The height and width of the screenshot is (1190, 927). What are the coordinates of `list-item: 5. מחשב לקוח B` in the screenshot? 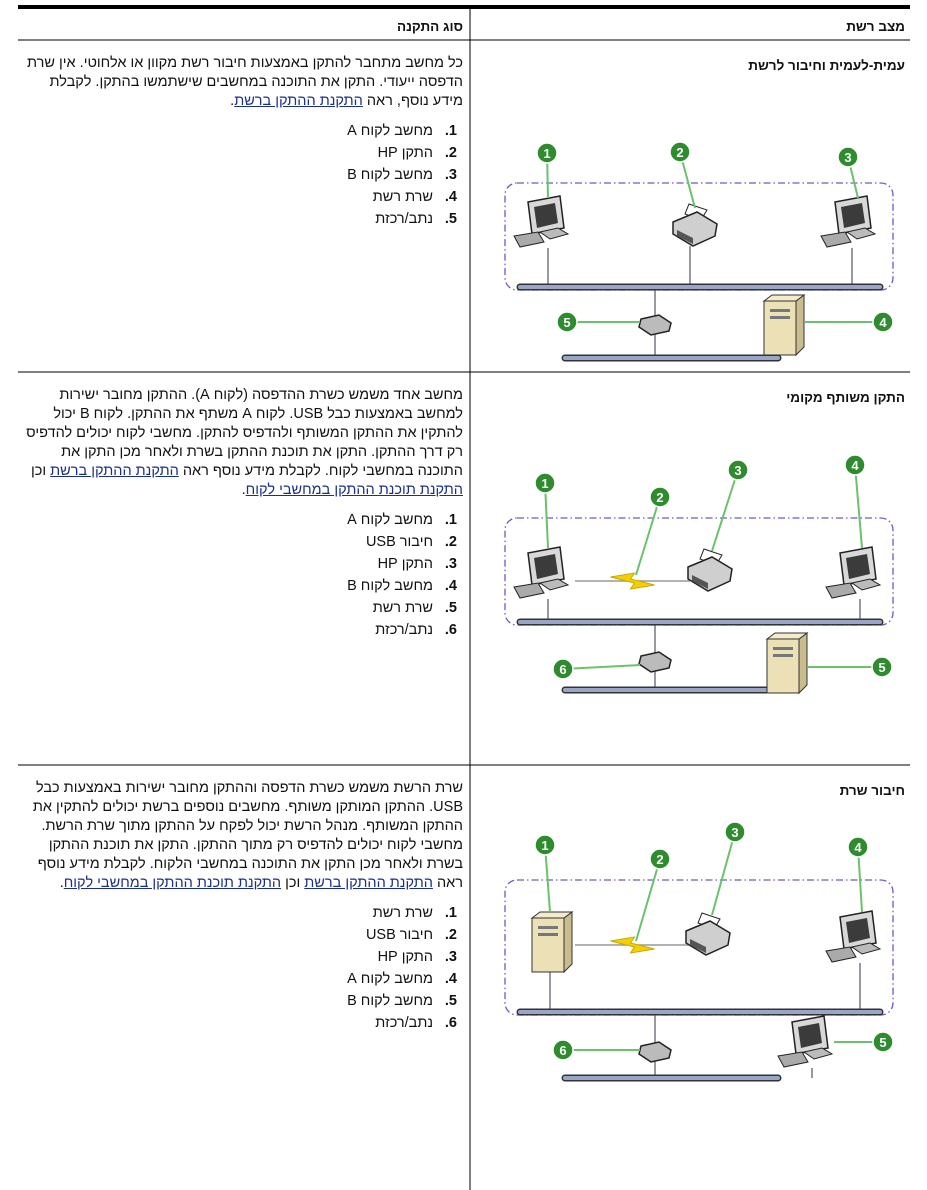 It's located at (244, 1001).